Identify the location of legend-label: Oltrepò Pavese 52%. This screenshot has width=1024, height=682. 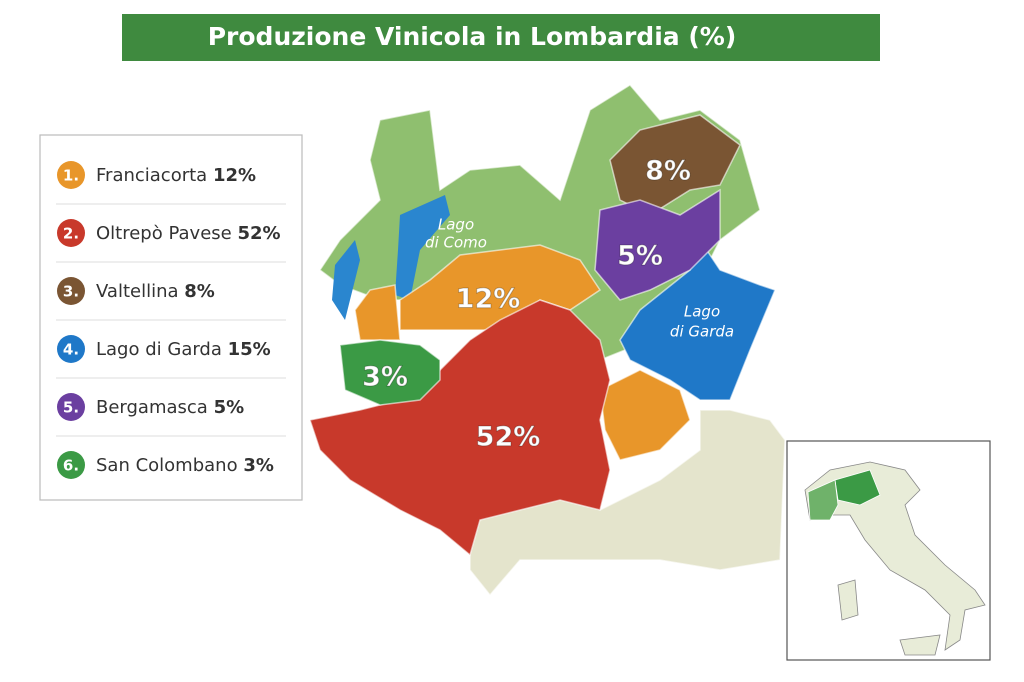
(188, 233).